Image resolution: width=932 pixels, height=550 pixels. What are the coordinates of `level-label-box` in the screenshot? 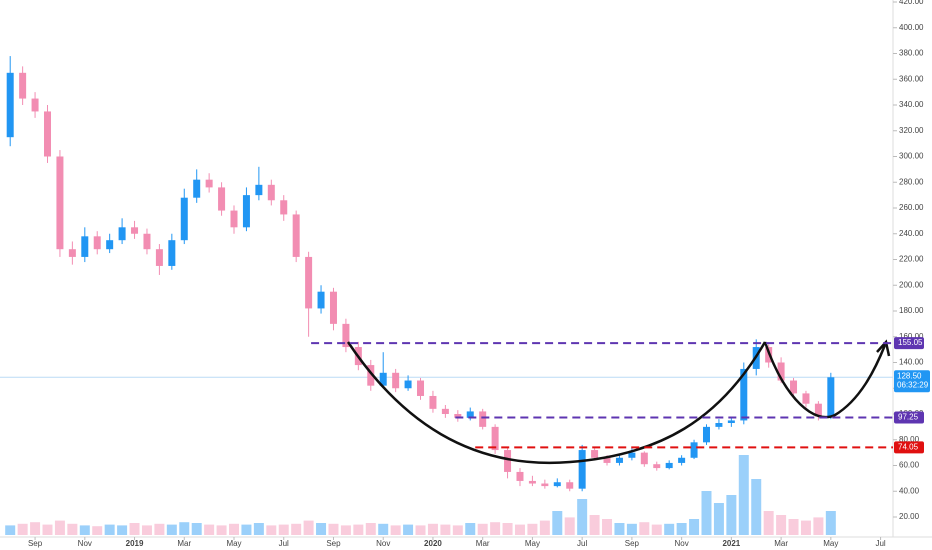 It's located at (909, 417).